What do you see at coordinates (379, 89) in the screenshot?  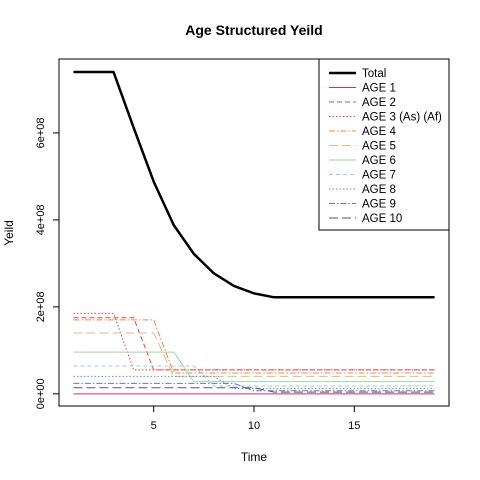 I see `legend-label: AGE 1` at bounding box center [379, 89].